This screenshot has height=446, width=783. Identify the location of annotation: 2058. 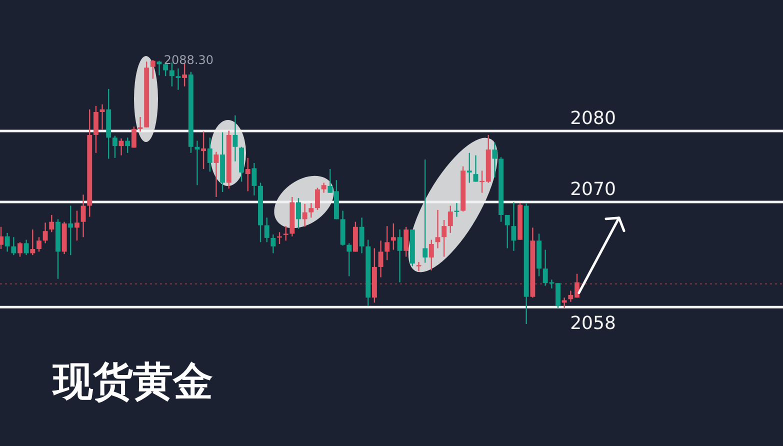
(593, 323).